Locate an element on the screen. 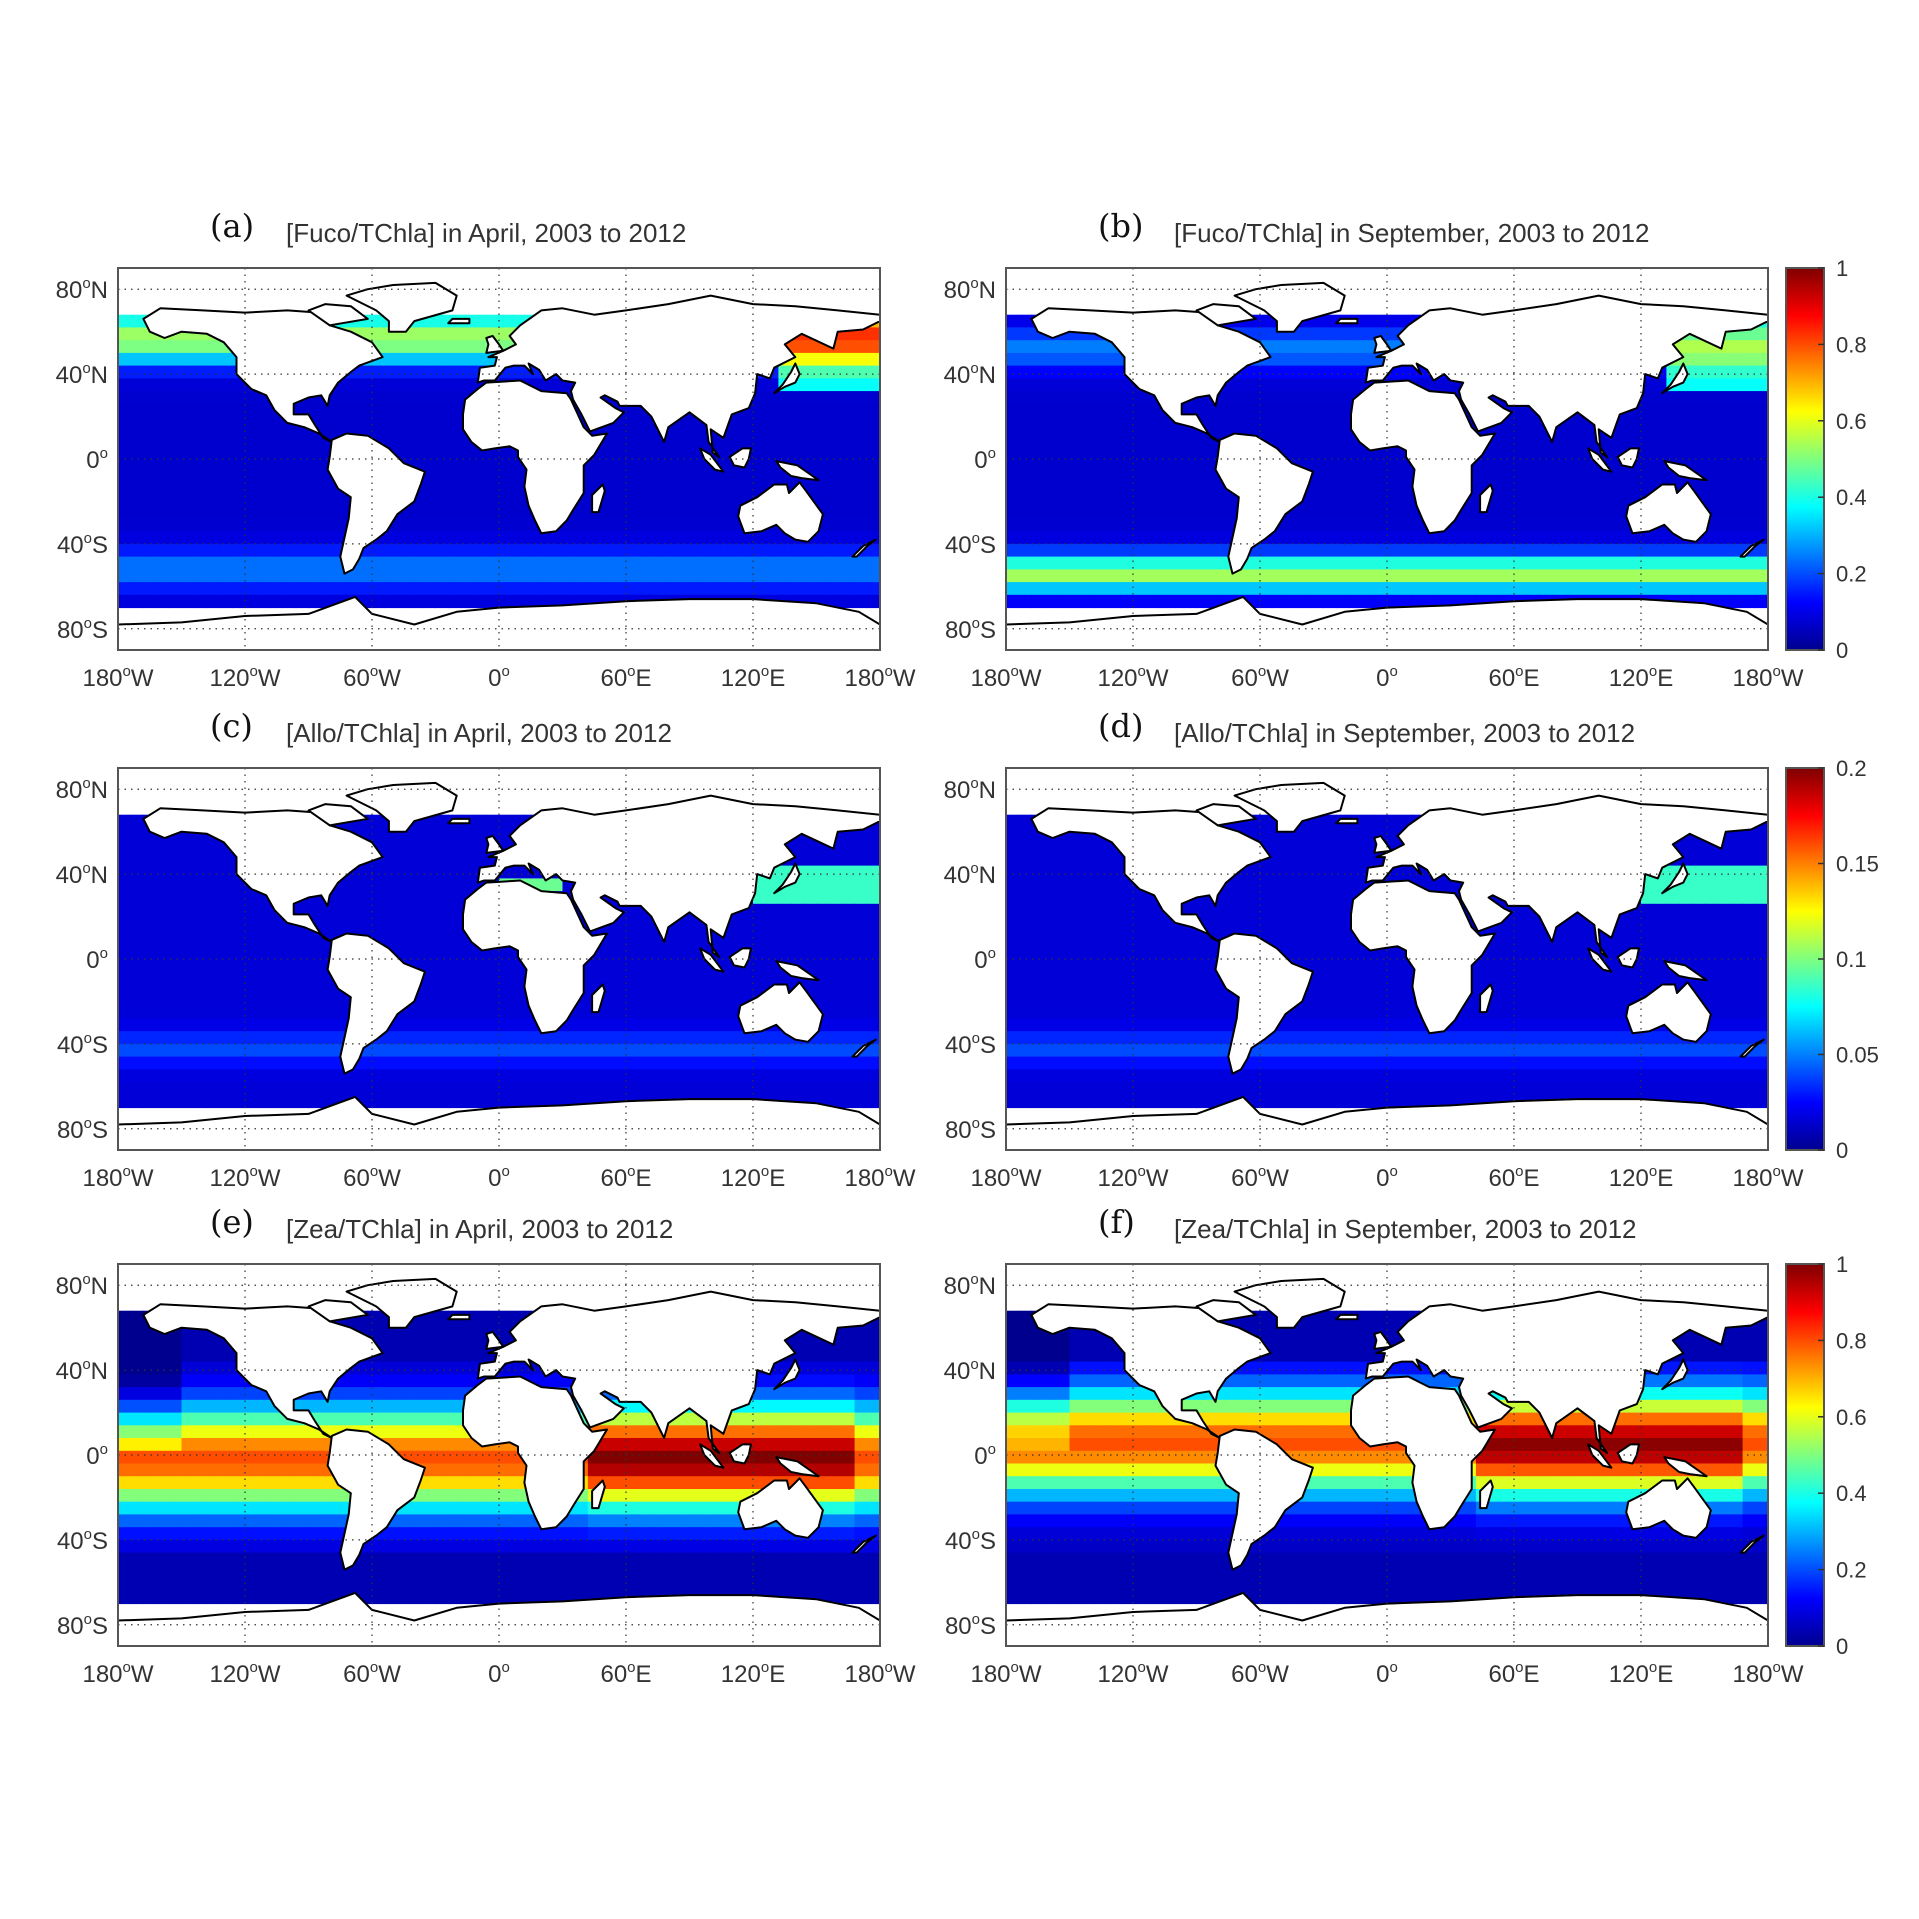 This screenshot has width=1919, height=1919. lon-tick-label: 60oE is located at coordinates (625, 1177).